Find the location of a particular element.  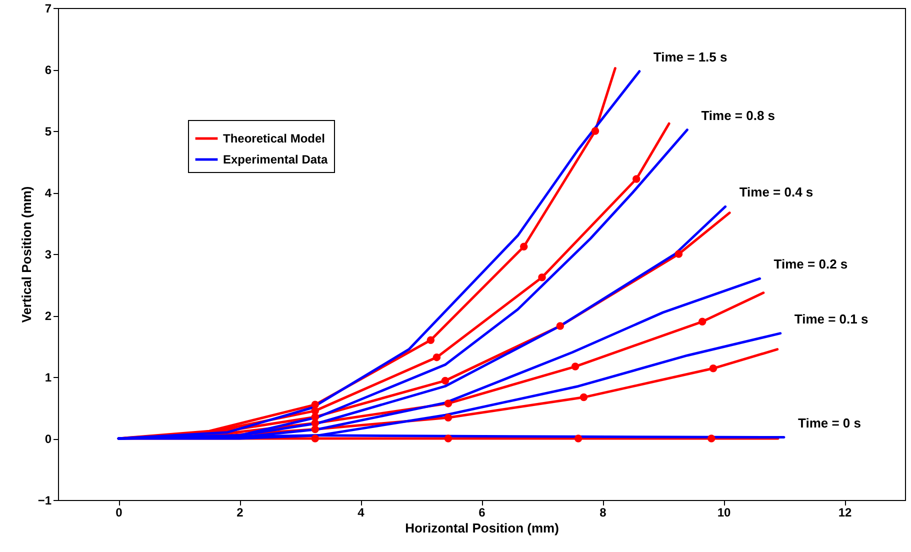

y-tick-label: 5 is located at coordinates (48, 131).